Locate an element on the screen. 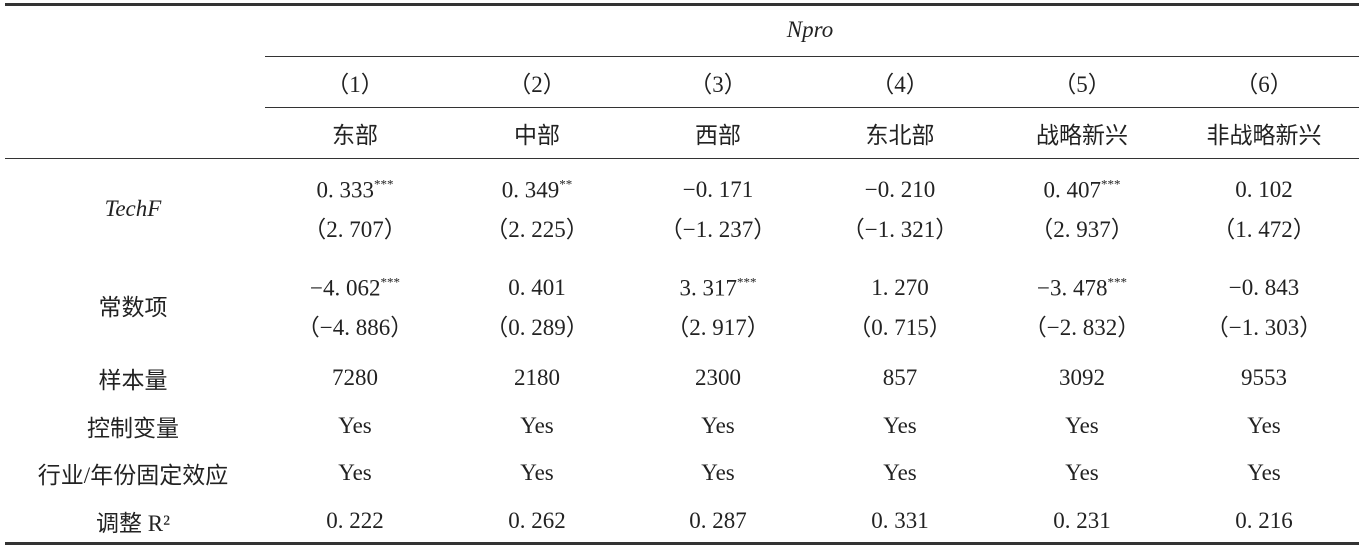  t-statistic: （−1. 303） is located at coordinates (1264, 327).